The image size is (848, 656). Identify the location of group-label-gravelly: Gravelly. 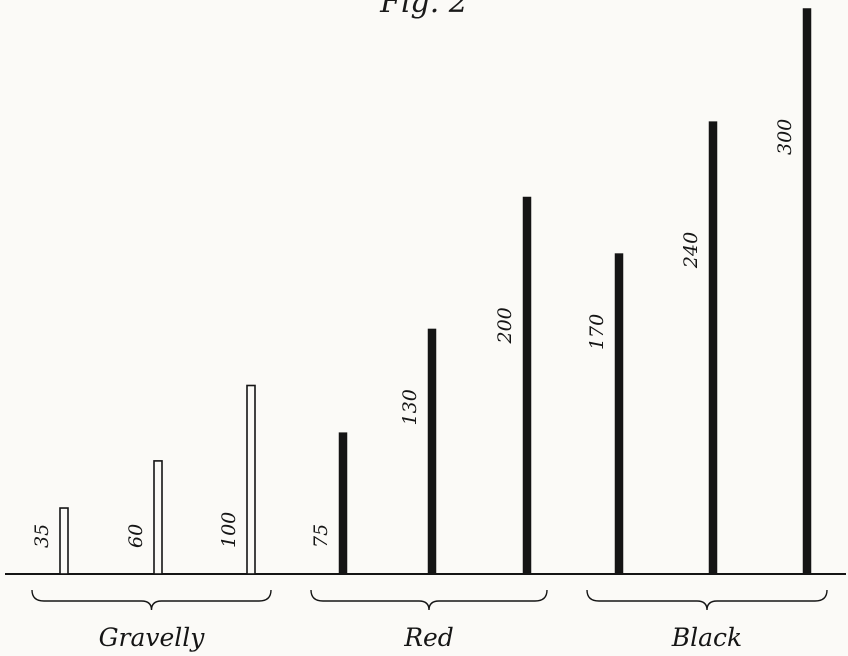
(152, 637).